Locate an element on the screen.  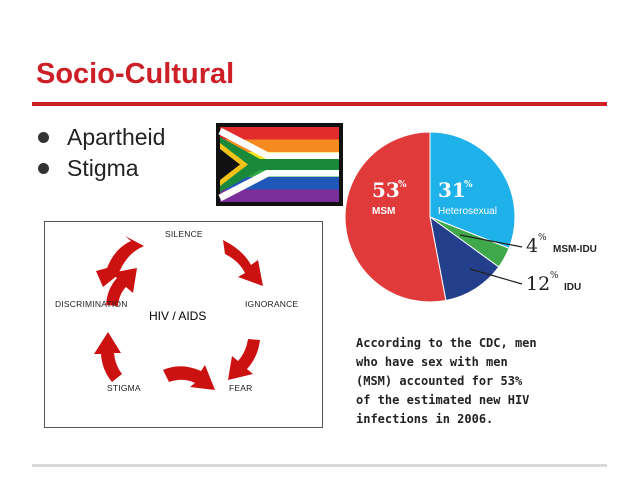
bullet-item: Apartheid is located at coordinates (101, 137).